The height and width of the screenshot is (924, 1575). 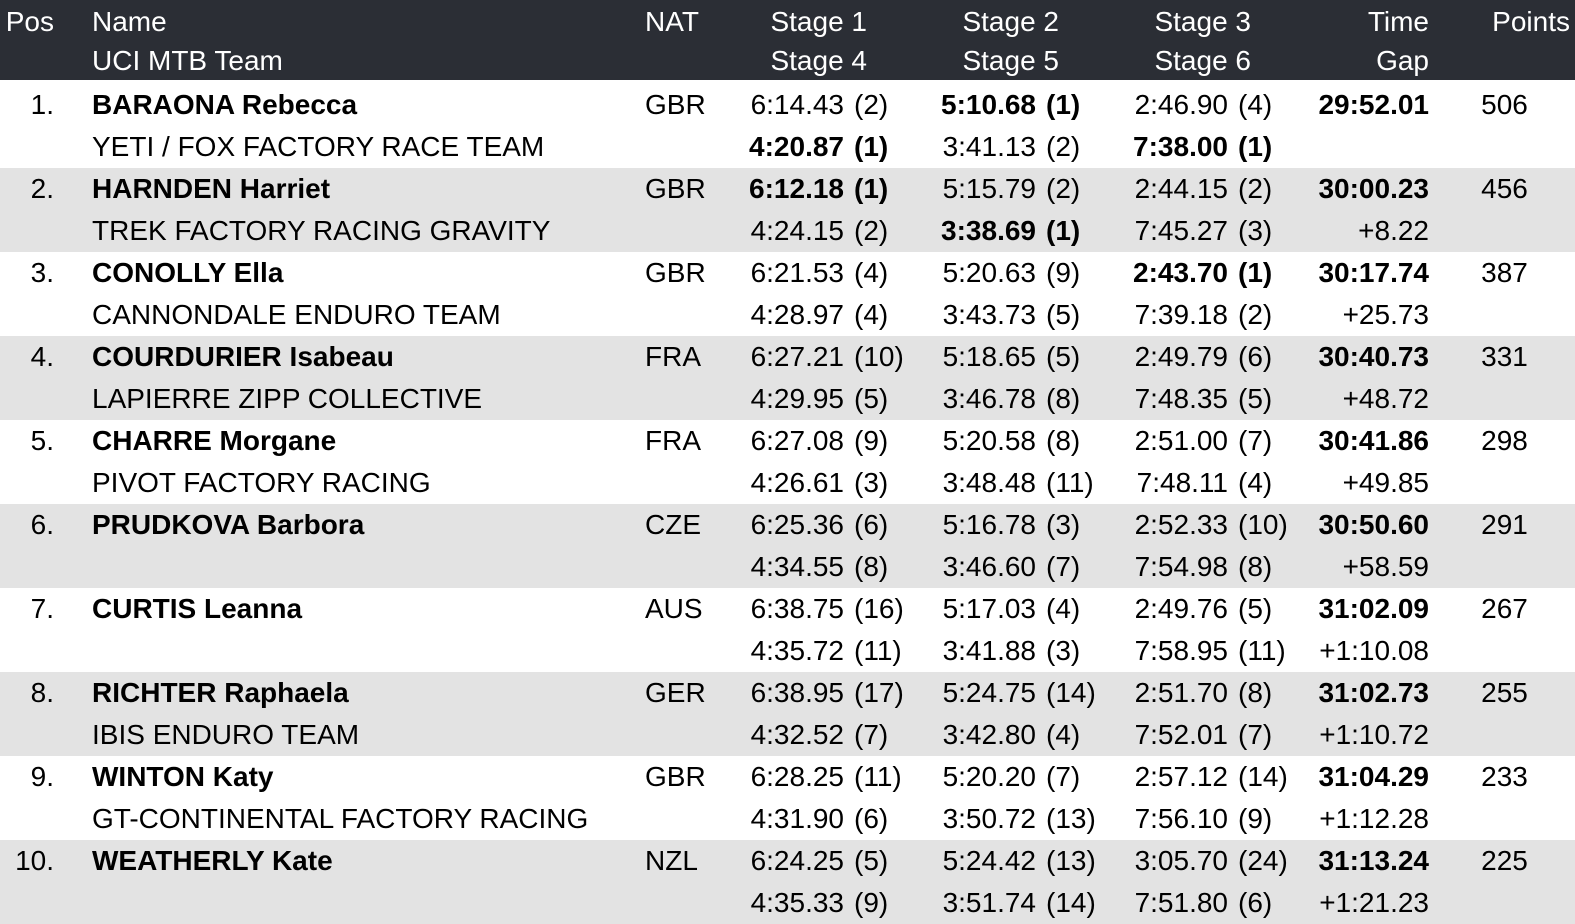 What do you see at coordinates (989, 734) in the screenshot?
I see `stage5-time: 3:42.80` at bounding box center [989, 734].